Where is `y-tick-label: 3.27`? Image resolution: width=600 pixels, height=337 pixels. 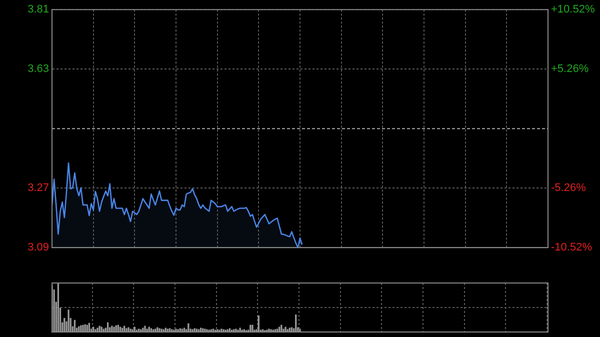
y-tick-label: 3.27 is located at coordinates (38, 188).